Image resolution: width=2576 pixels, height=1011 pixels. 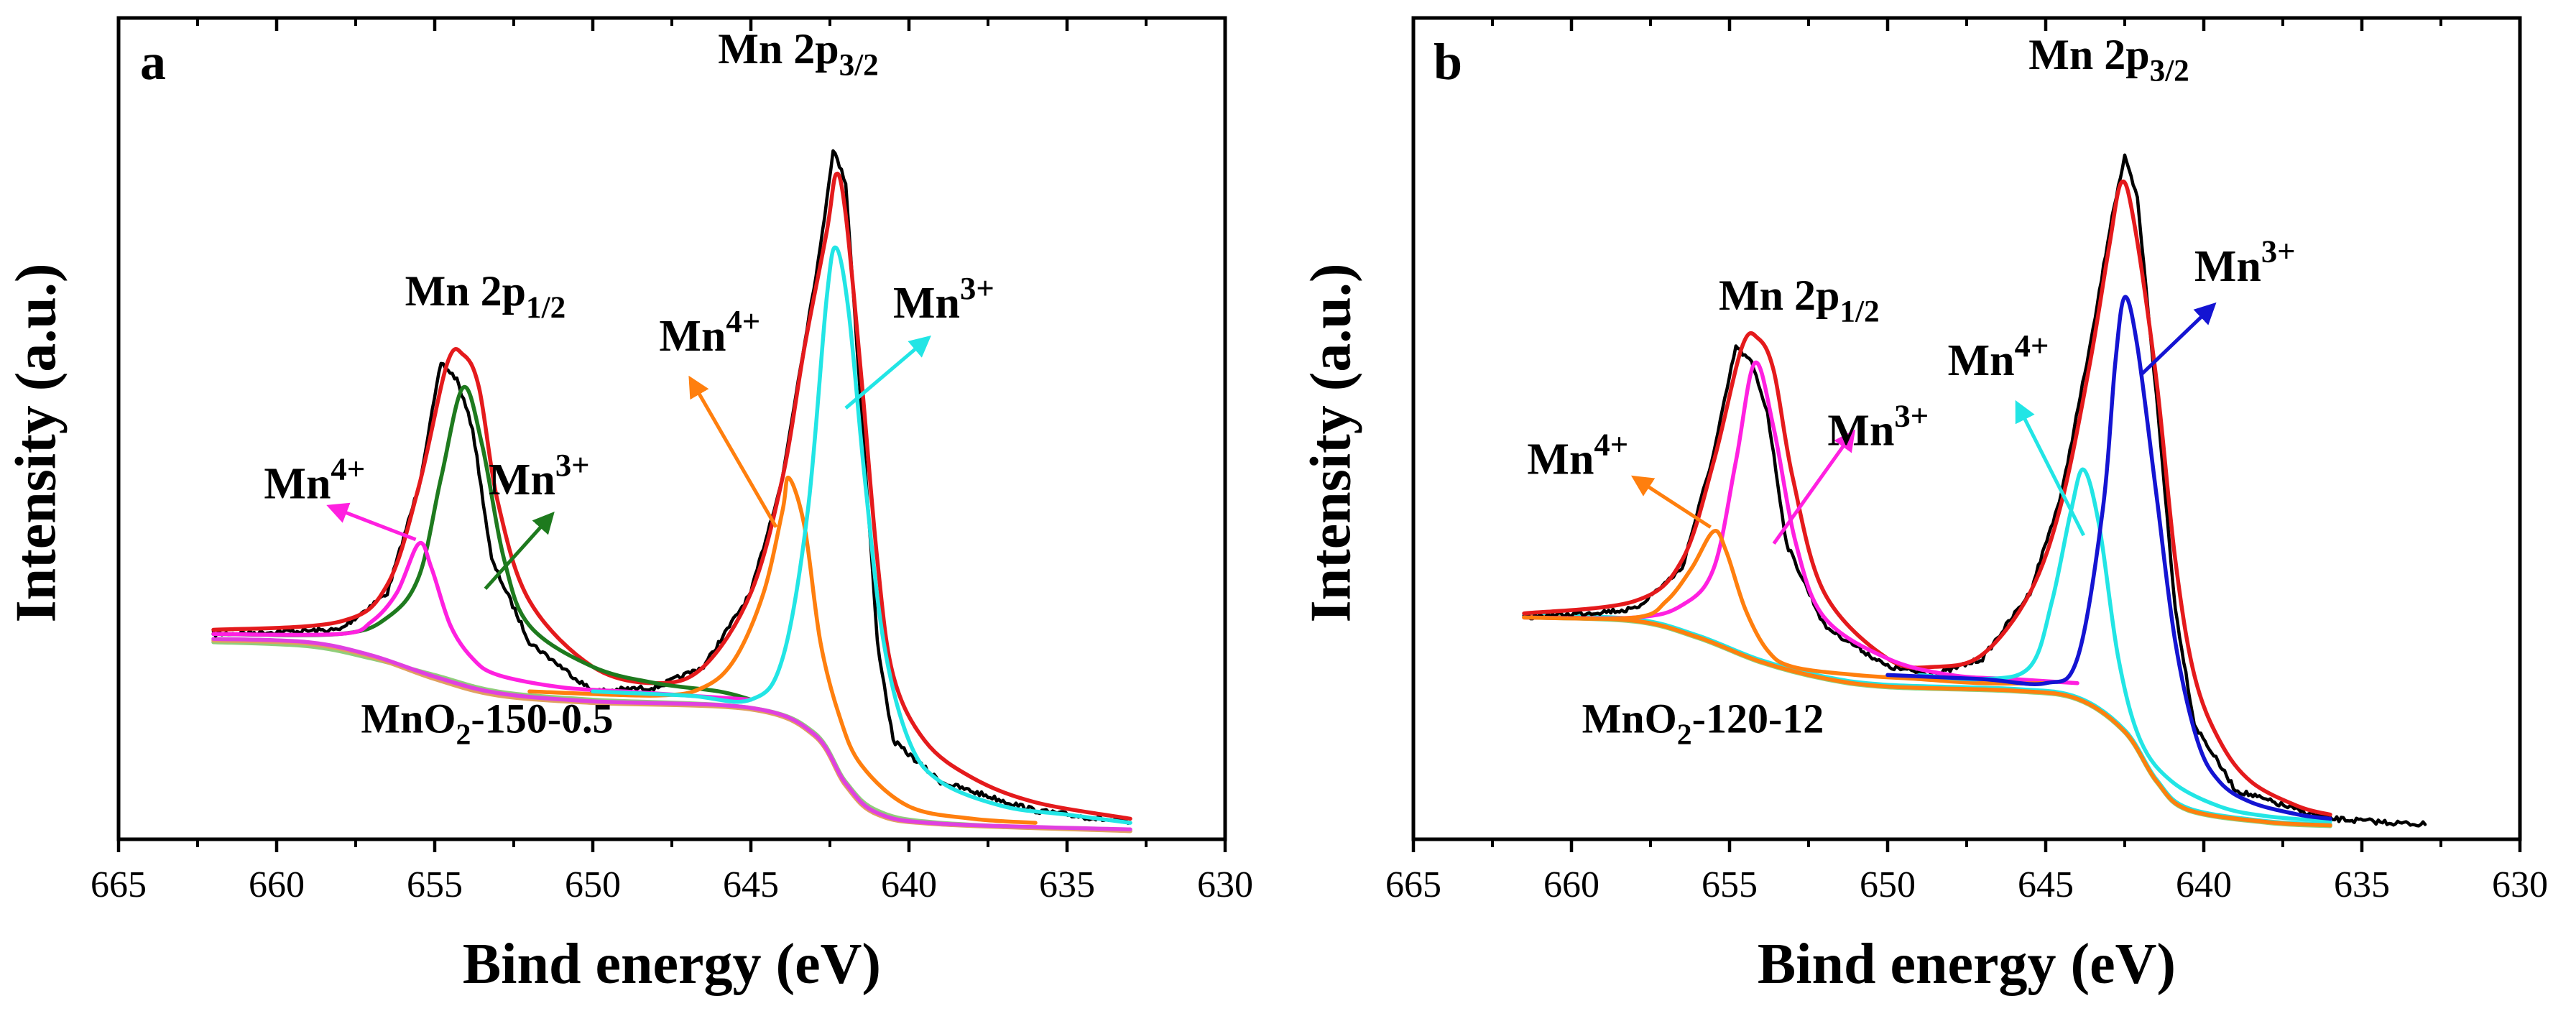 What do you see at coordinates (1703, 723) in the screenshot?
I see `sample-label: MnO2-120-12` at bounding box center [1703, 723].